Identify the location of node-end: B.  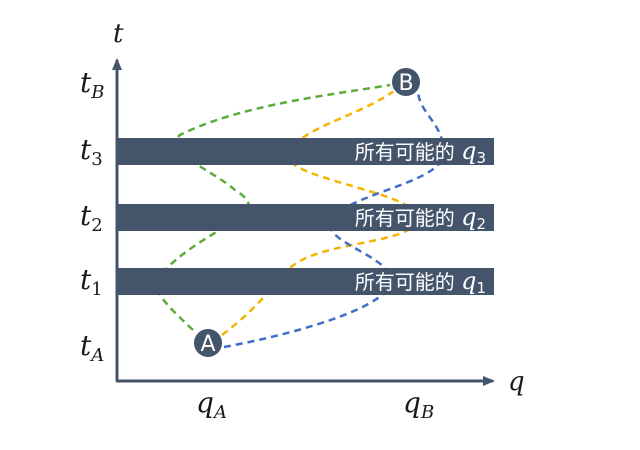
(406, 82).